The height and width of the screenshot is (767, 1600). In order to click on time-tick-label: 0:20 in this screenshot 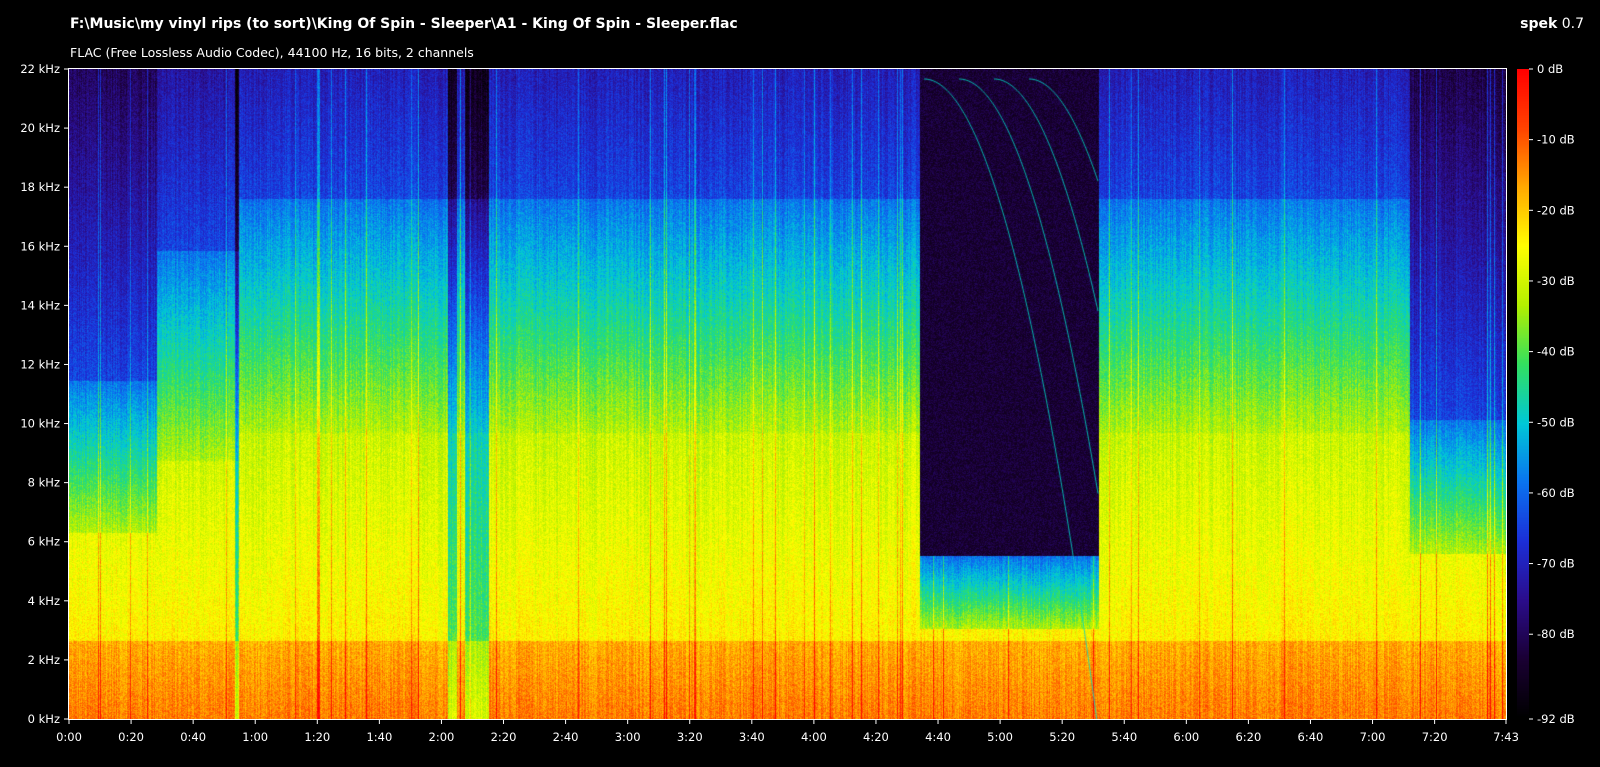, I will do `click(131, 737)`.